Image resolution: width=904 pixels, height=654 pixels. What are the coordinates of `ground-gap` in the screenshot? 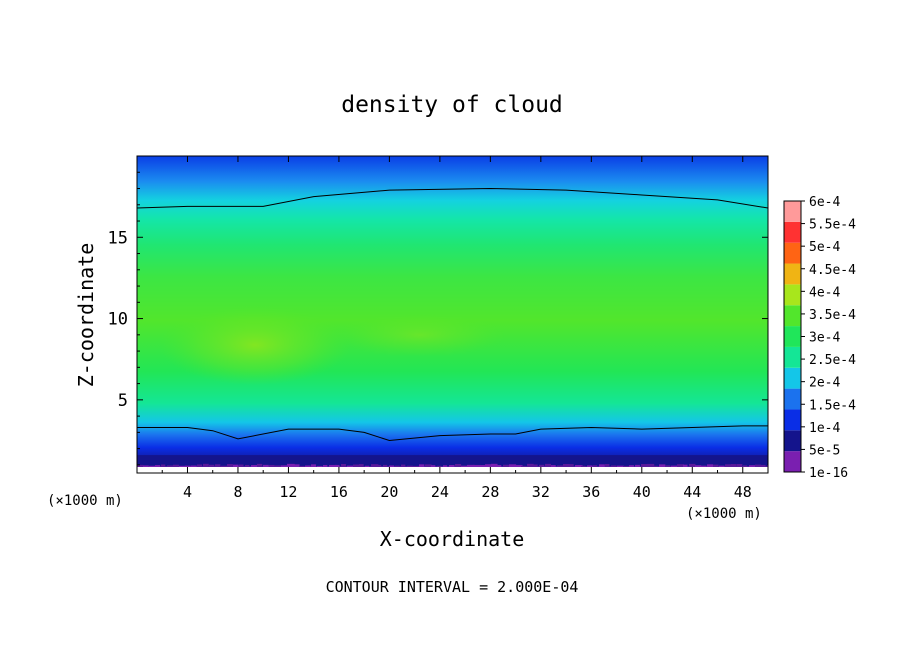 It's located at (452, 470).